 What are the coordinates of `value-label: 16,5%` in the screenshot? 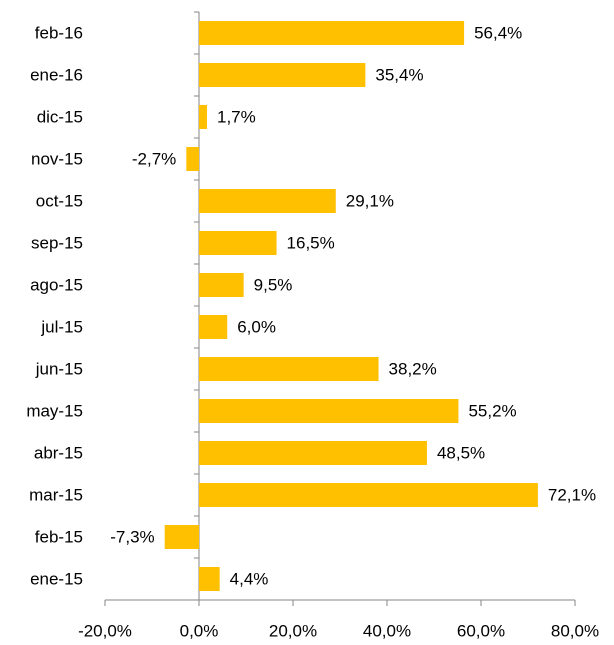 It's located at (311, 242).